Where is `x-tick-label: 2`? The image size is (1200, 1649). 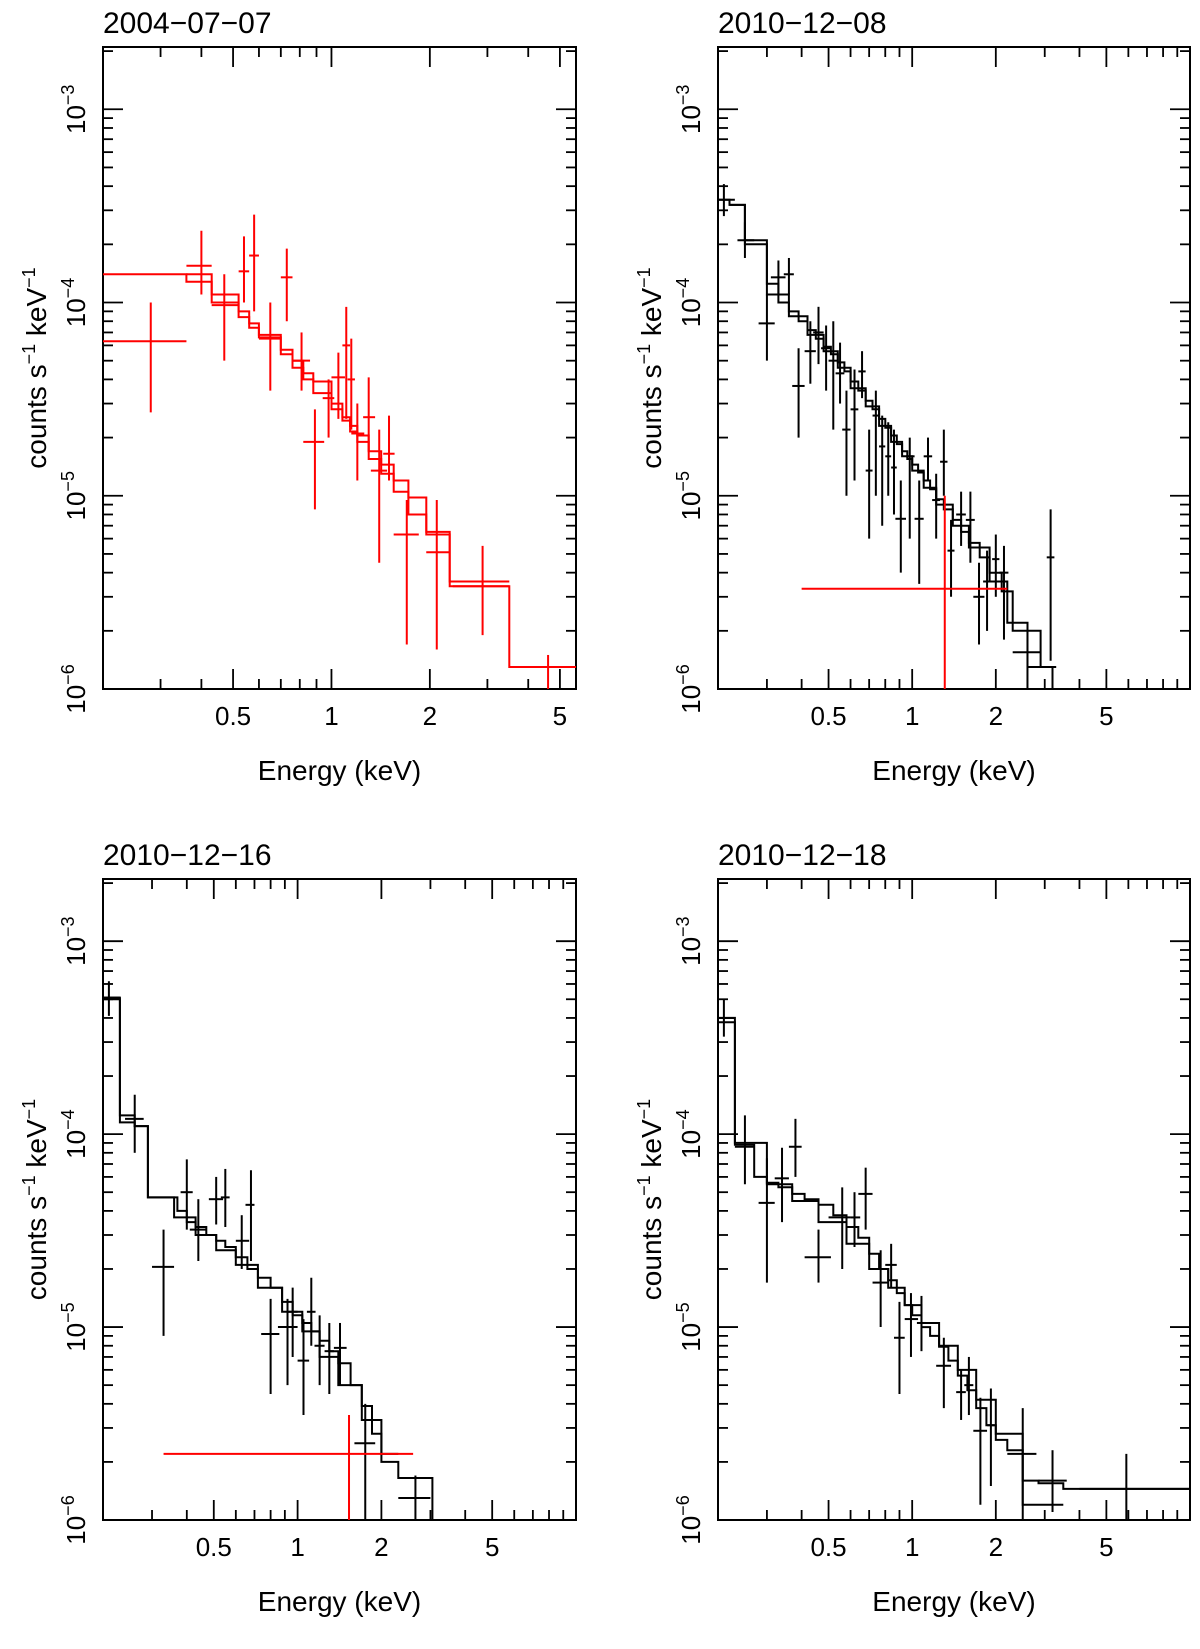 x-tick-label: 2 is located at coordinates (996, 716).